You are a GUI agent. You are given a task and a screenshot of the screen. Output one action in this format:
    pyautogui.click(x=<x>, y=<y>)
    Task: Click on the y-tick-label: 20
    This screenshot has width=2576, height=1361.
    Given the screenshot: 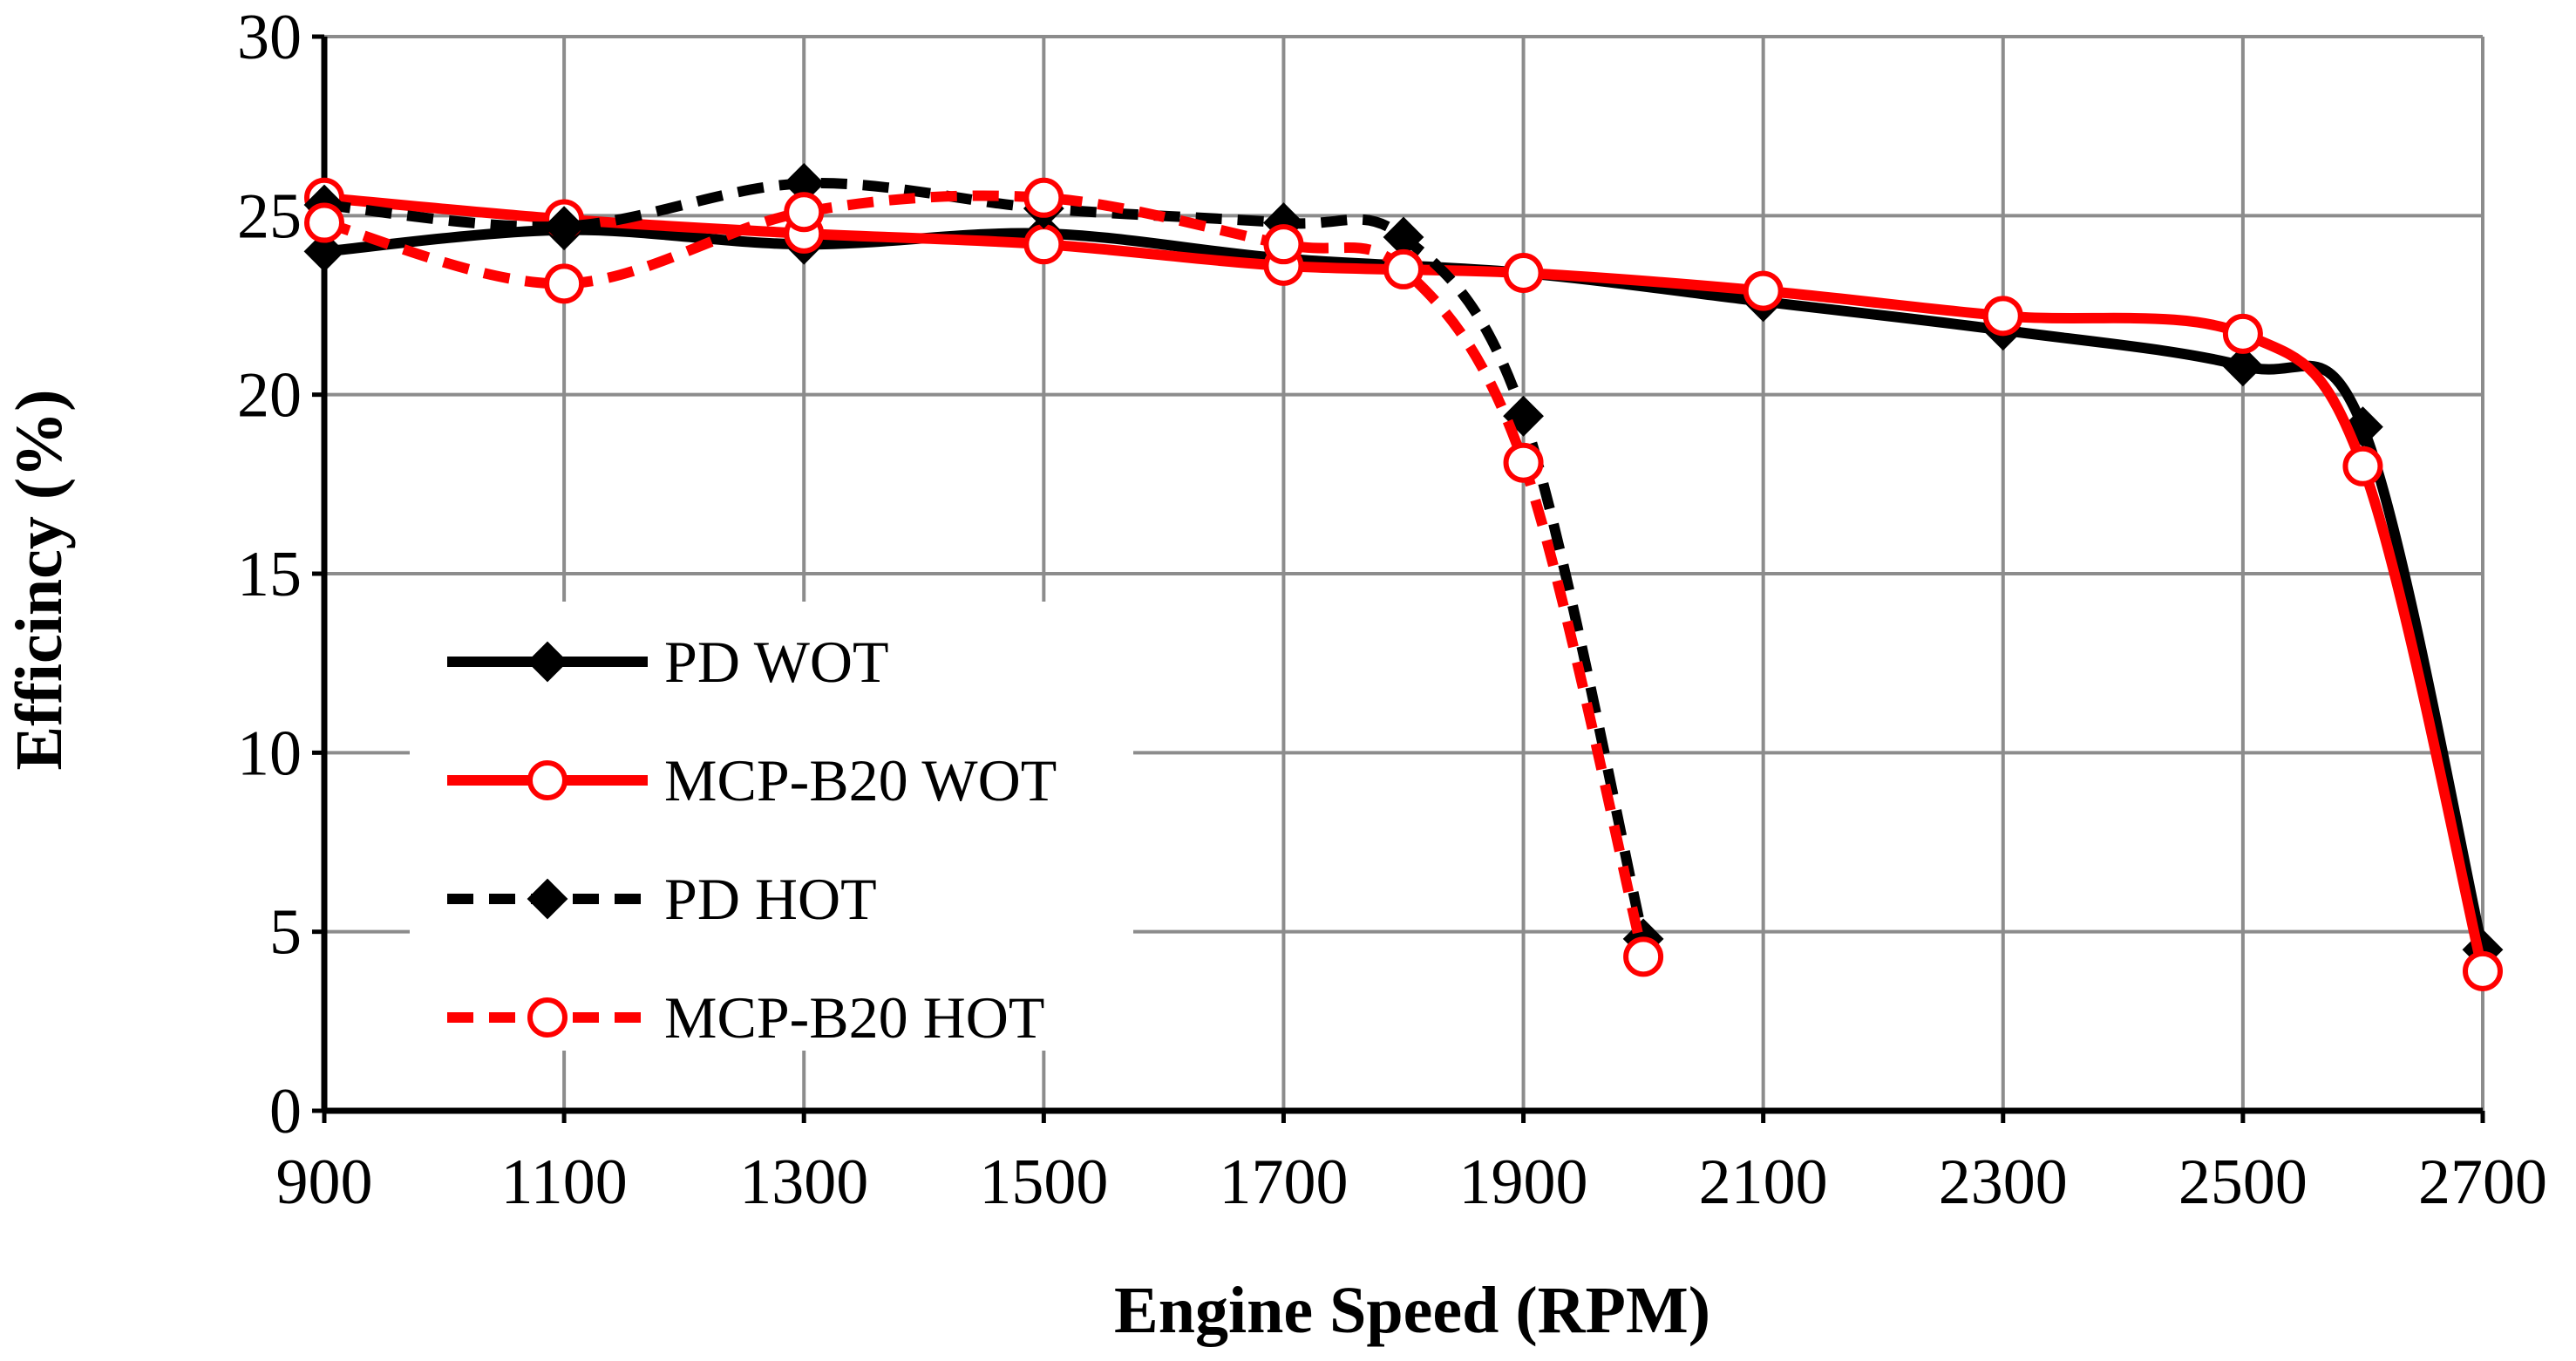 What is the action you would take?
    pyautogui.click(x=269, y=396)
    